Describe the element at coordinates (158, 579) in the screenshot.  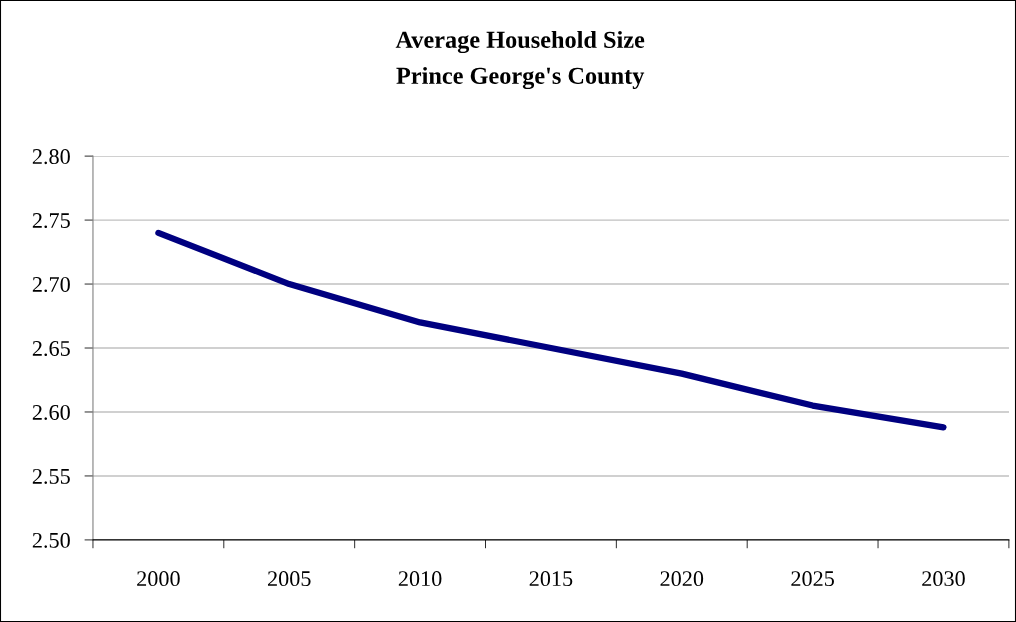
I see `x-tick-label: 2000` at that location.